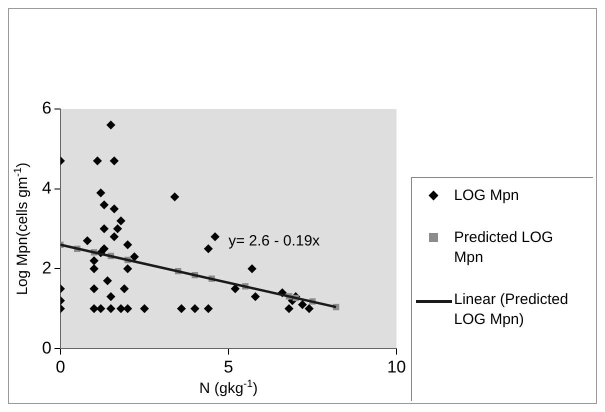  What do you see at coordinates (21, 229) in the screenshot?
I see `y-axis-title: Log Mpn(cells gm-1)` at bounding box center [21, 229].